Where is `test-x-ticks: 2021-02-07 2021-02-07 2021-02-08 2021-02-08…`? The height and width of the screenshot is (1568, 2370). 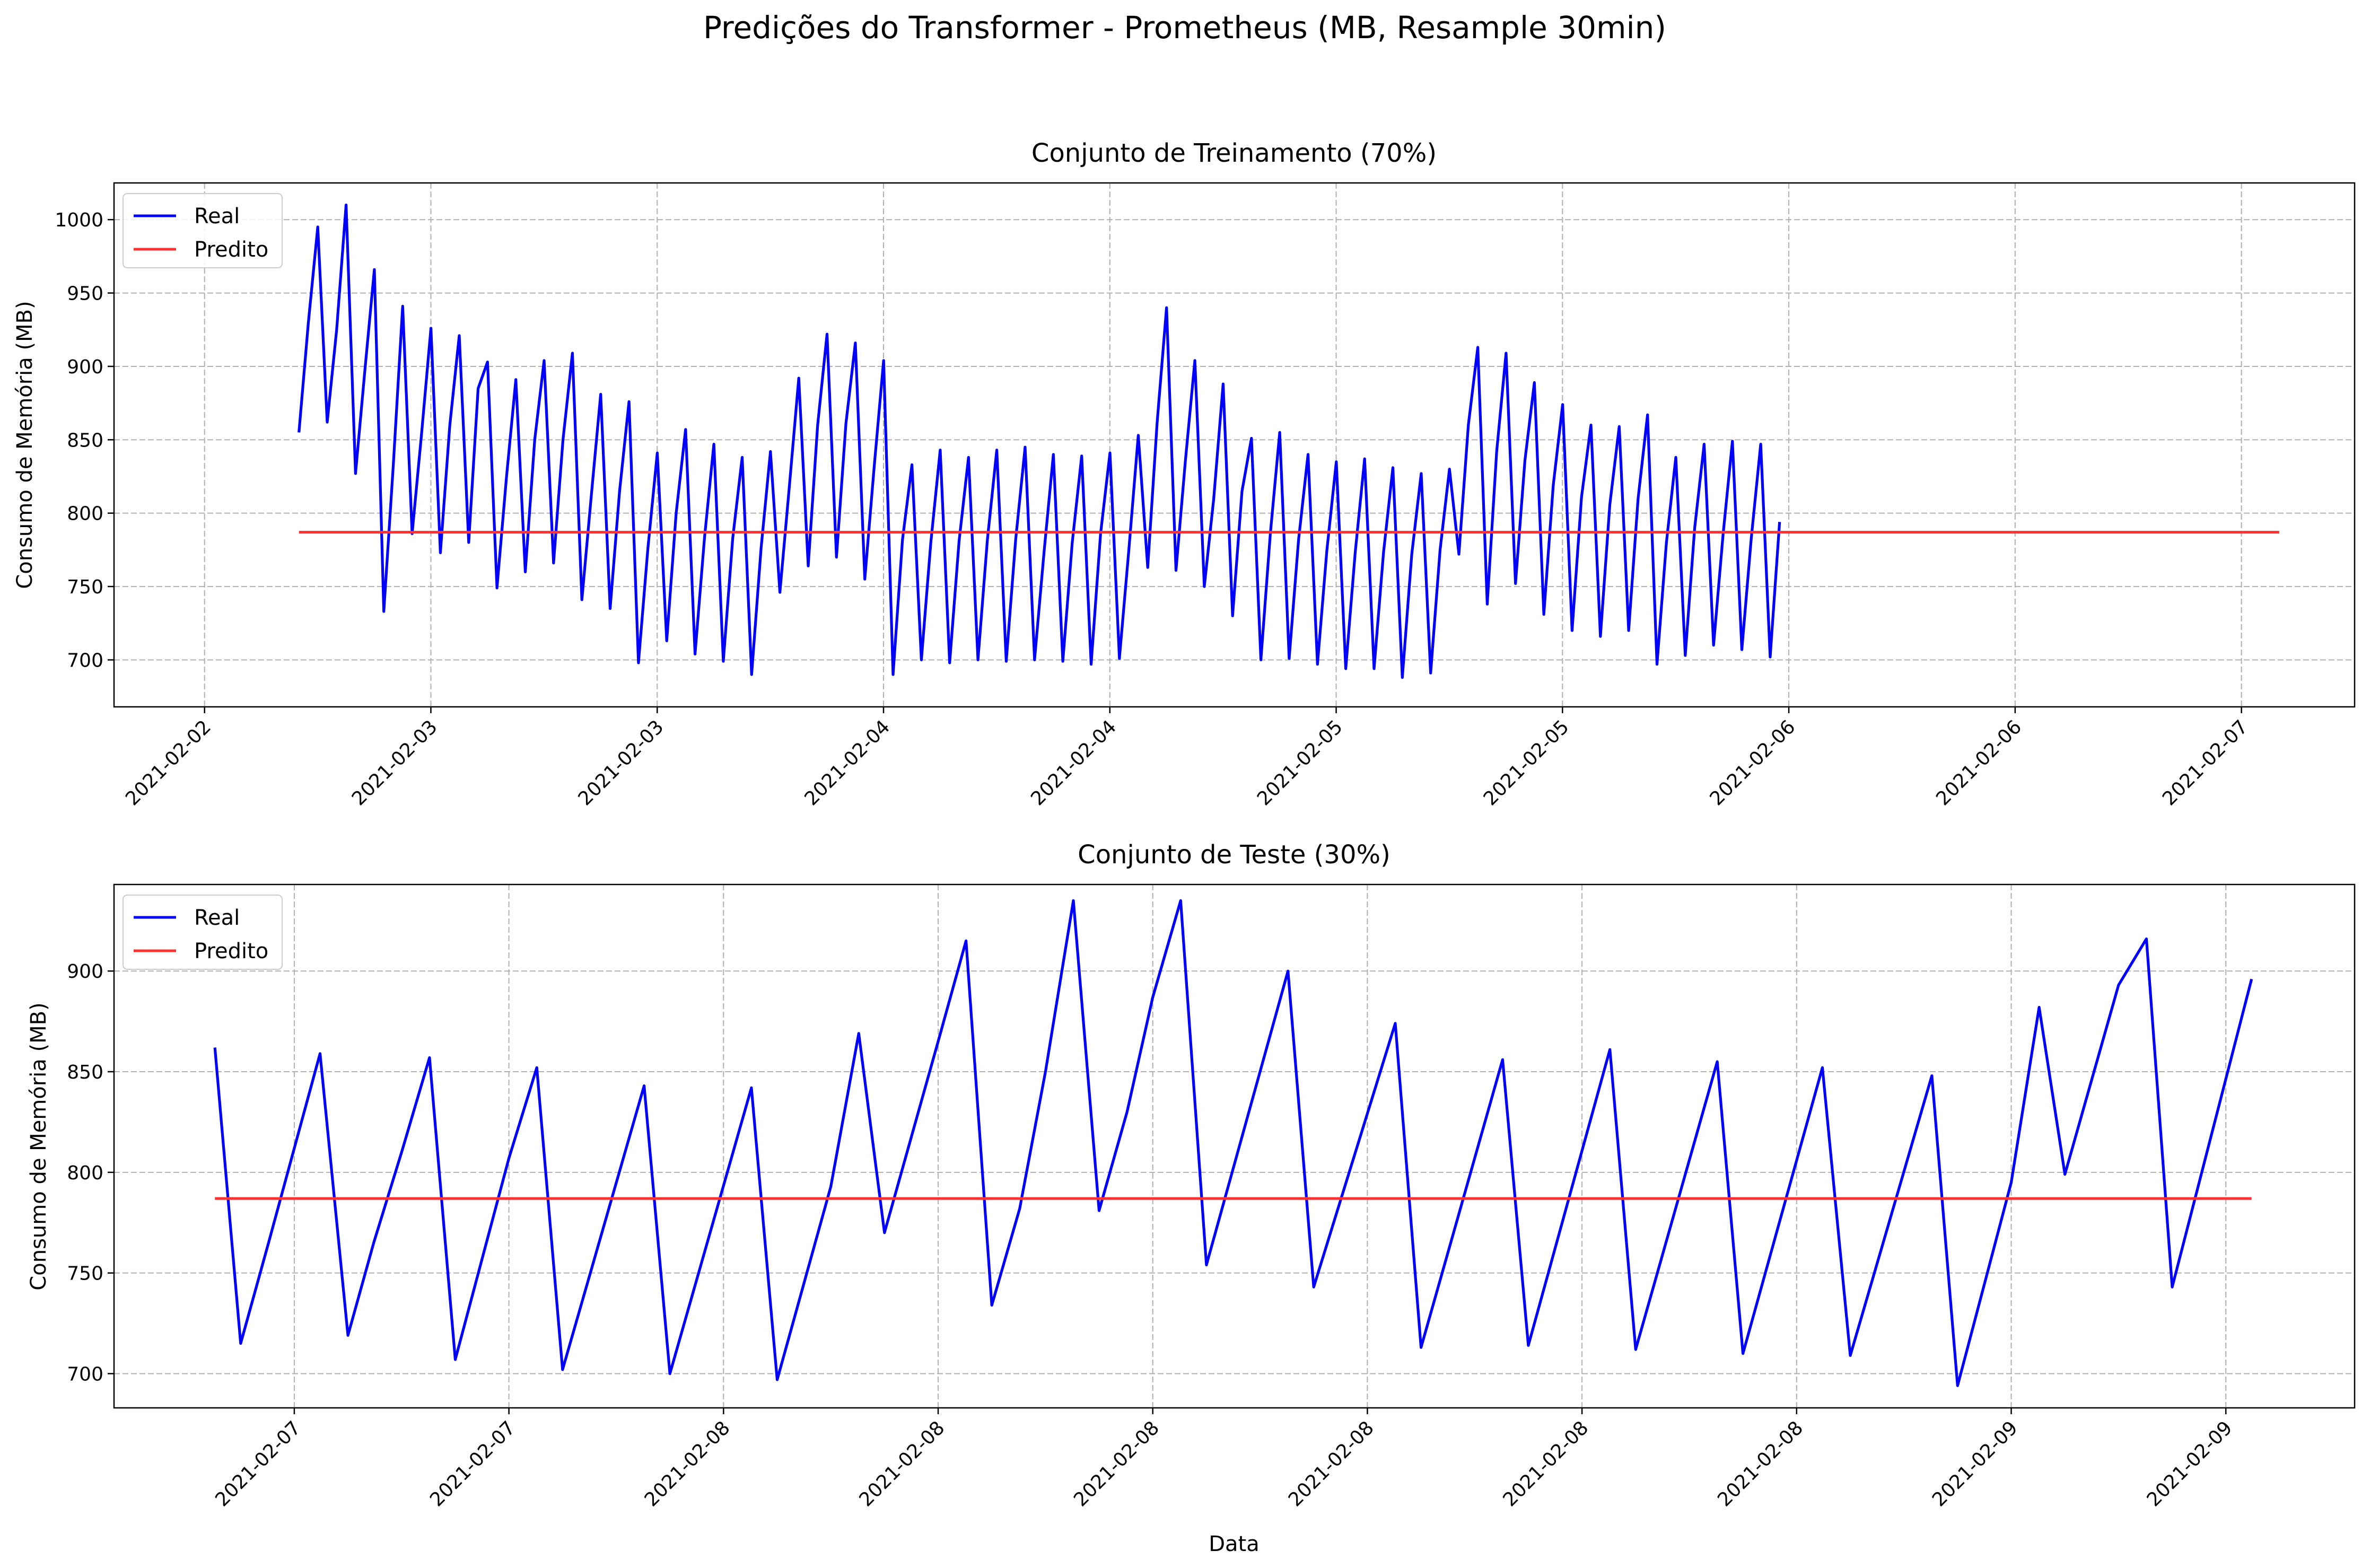
test-x-ticks: 2021-02-07 2021-02-07 2021-02-08 2021-02-08… is located at coordinates (1224, 1460).